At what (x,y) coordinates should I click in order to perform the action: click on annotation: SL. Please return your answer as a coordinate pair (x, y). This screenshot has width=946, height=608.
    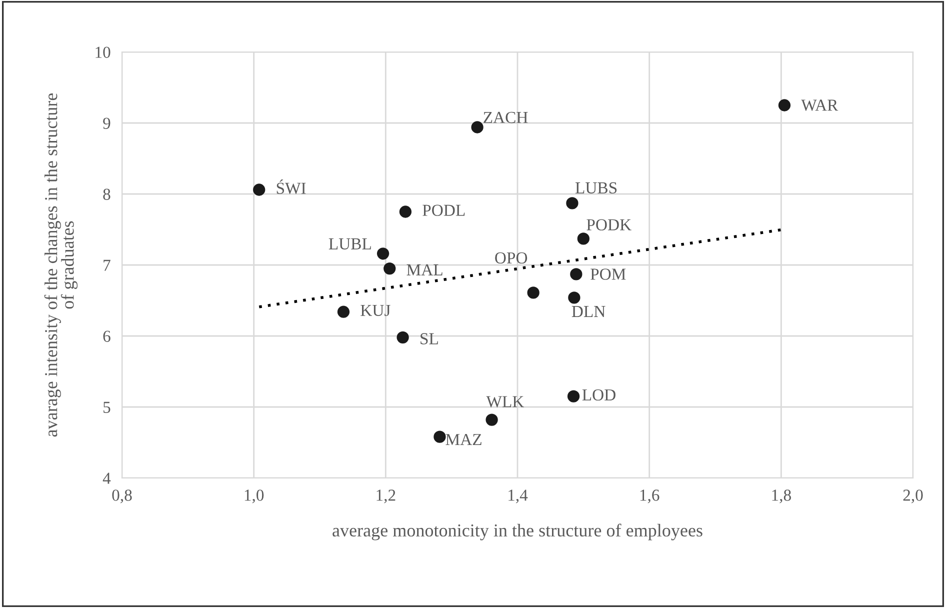
    Looking at the image, I should click on (429, 338).